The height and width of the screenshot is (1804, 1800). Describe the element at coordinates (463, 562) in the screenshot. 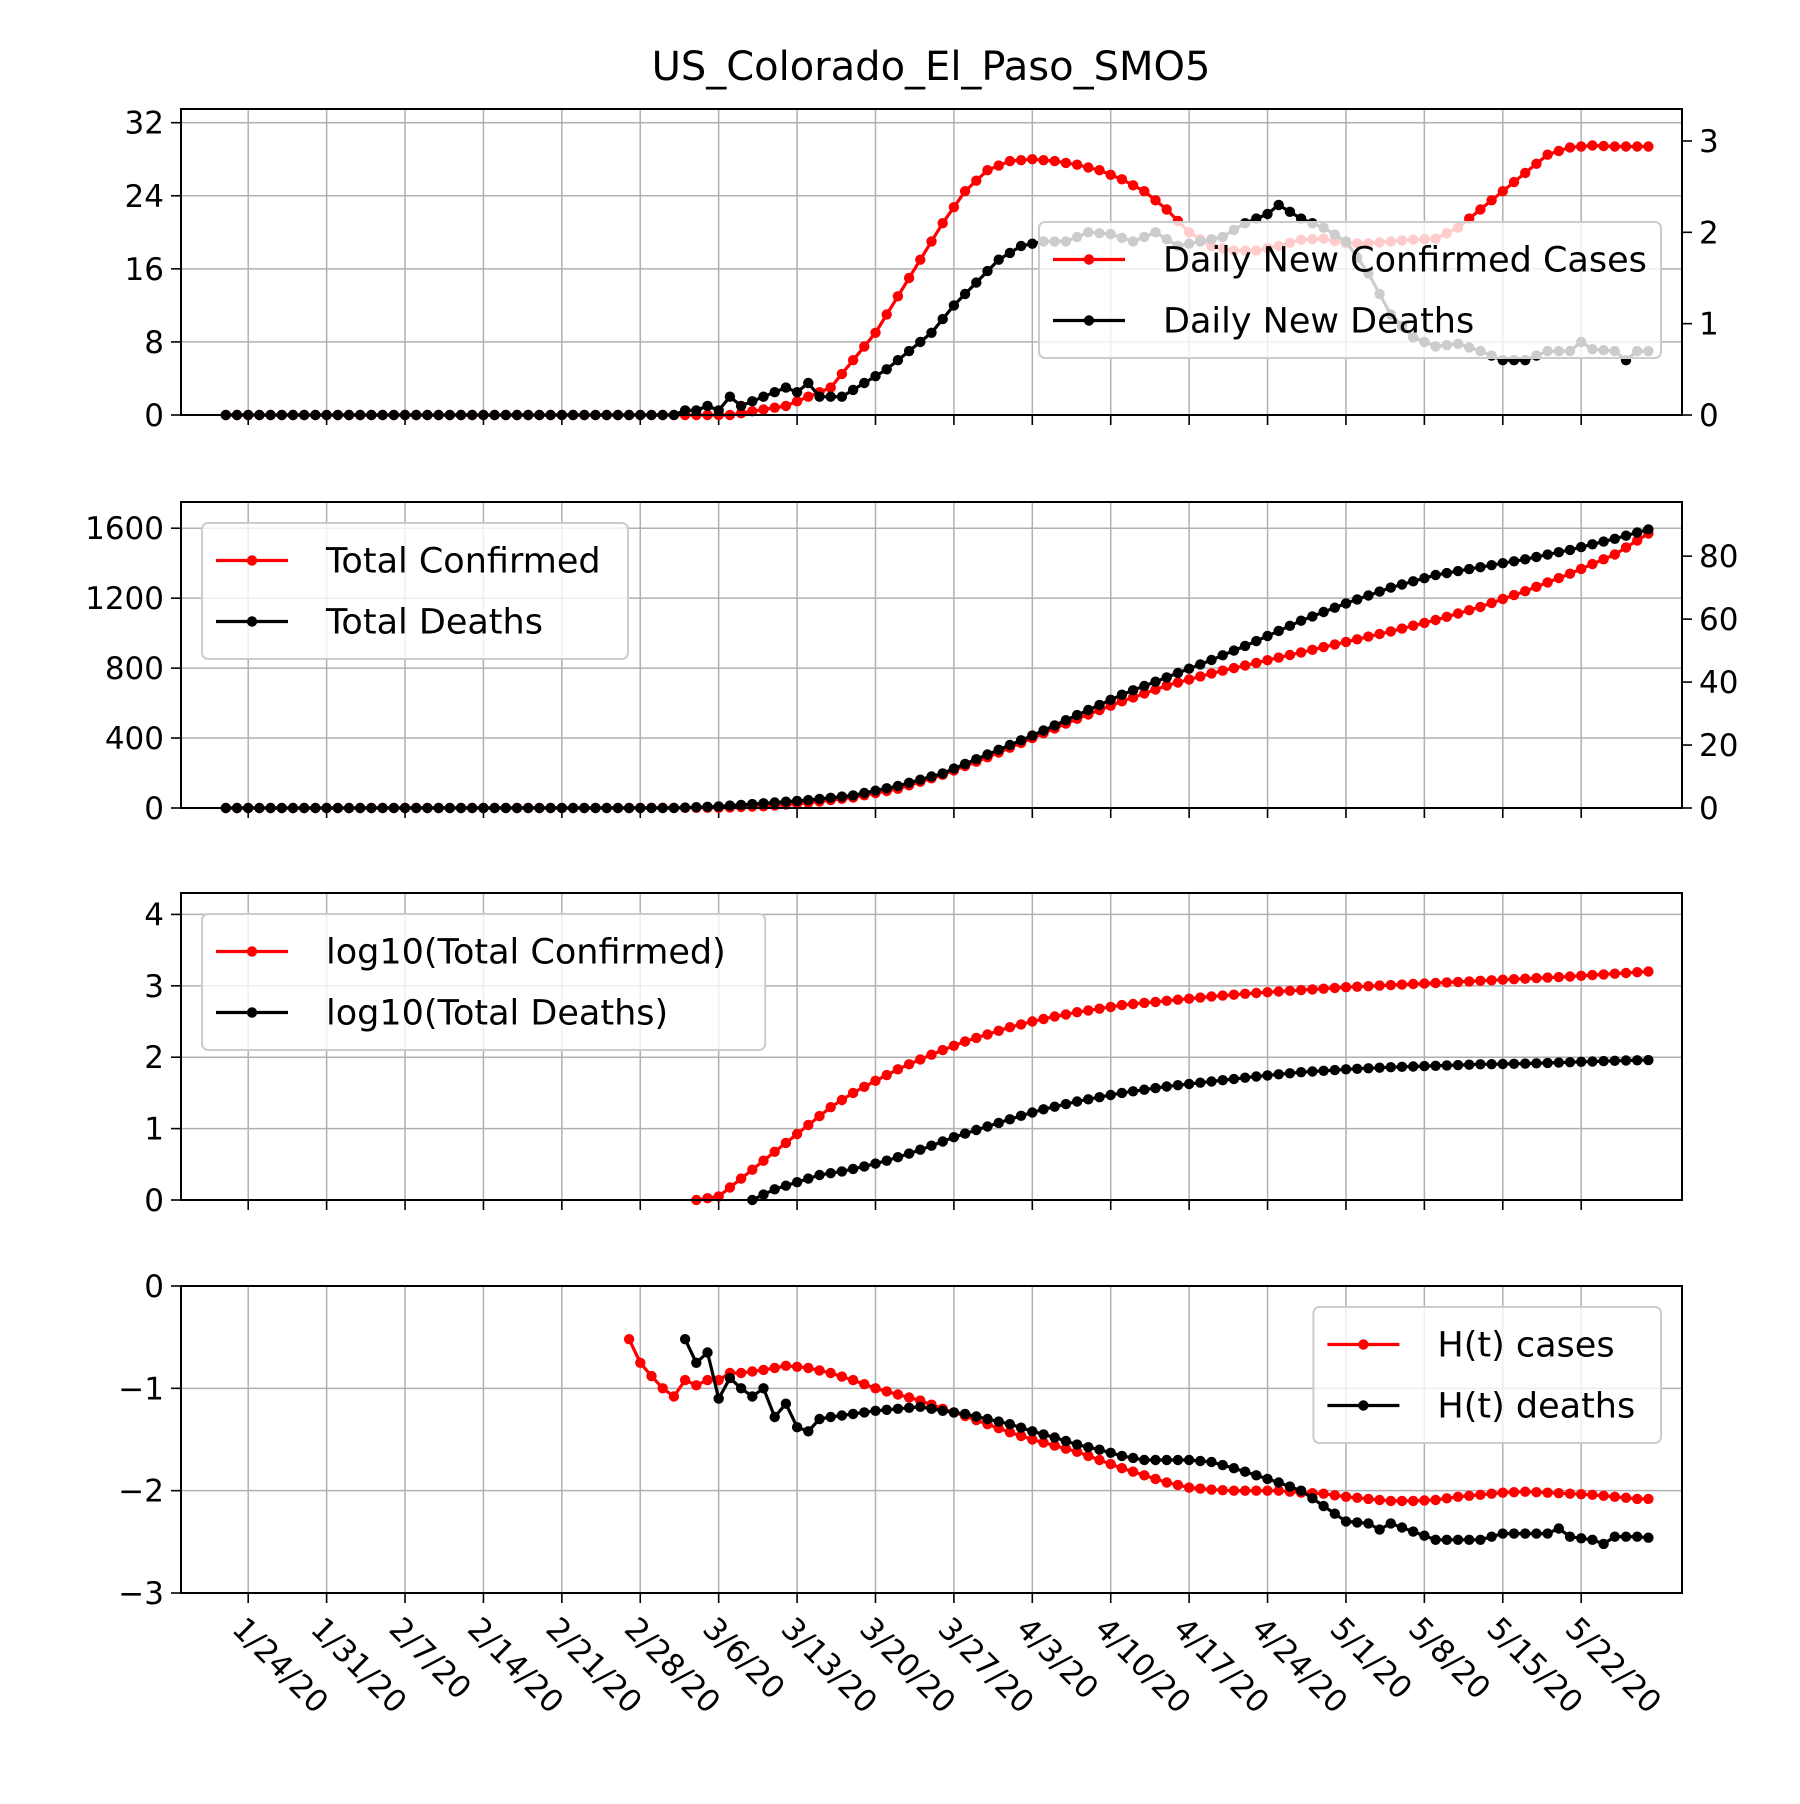

I see `legend-label: Total Confirmed` at that location.